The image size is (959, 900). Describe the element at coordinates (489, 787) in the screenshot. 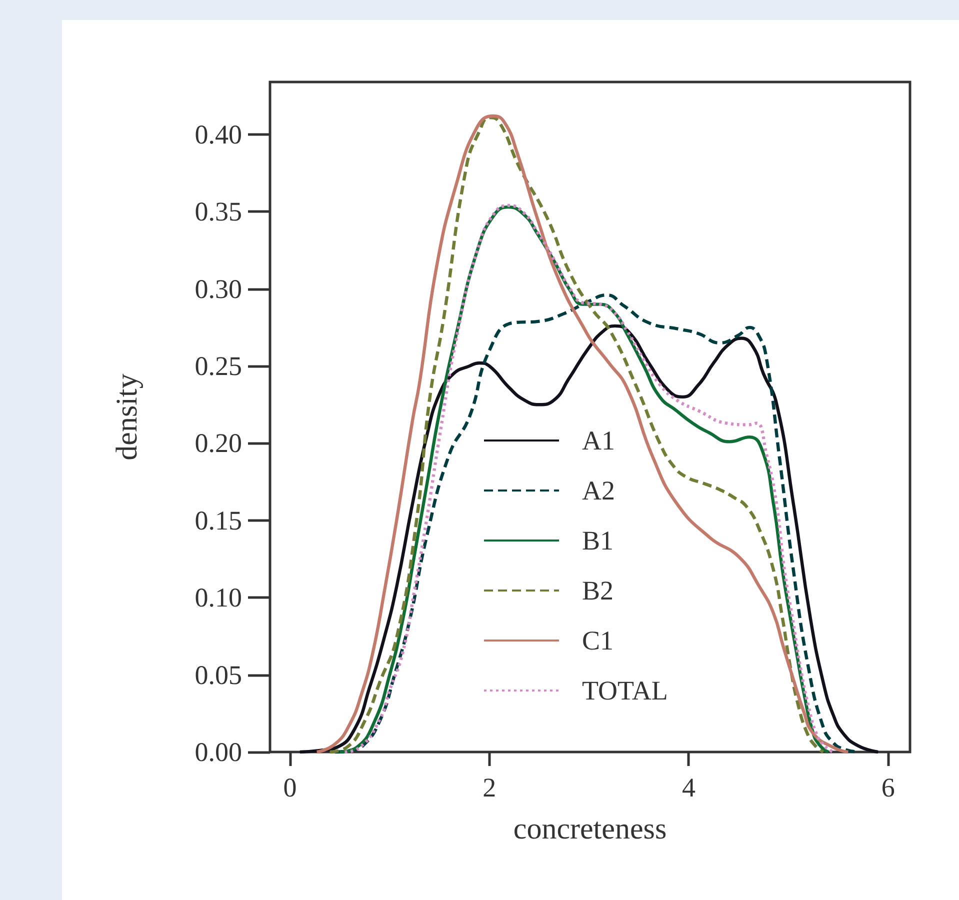

I see `x-tick-label: 2` at that location.